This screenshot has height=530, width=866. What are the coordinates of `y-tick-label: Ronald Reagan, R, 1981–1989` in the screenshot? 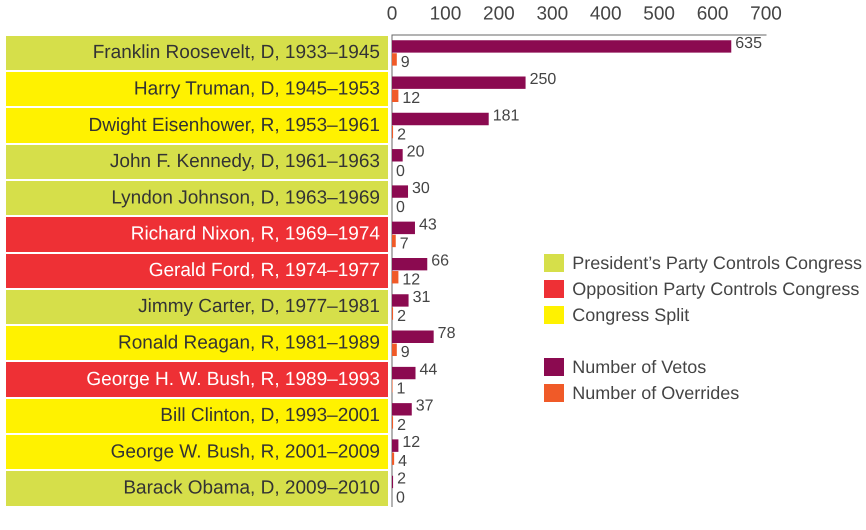 It's located at (249, 343).